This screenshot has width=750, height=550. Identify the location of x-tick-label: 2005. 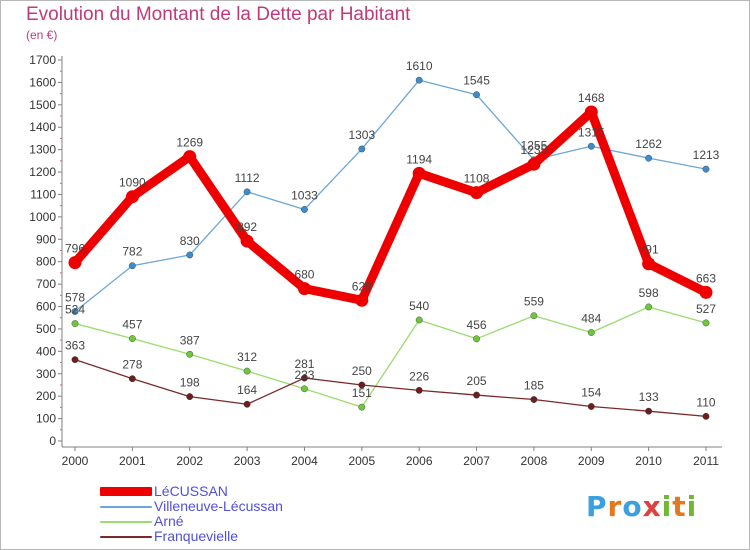
(361, 461).